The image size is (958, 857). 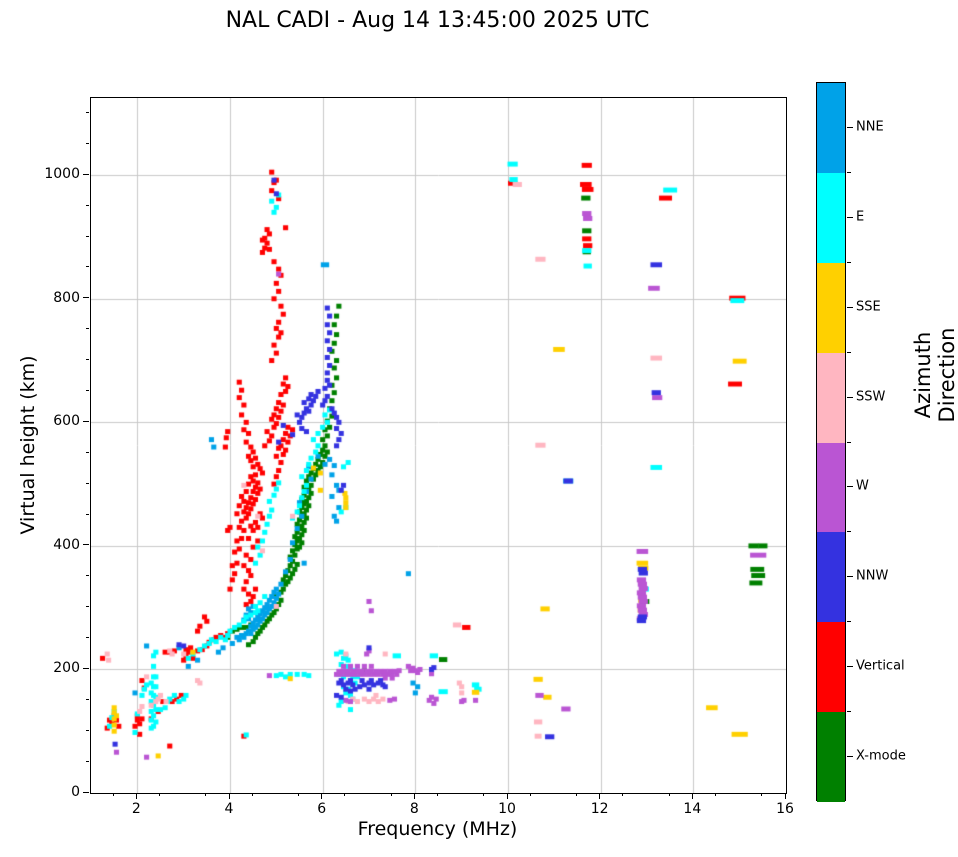 I want to click on y-tick-label: 400, so click(x=66, y=544).